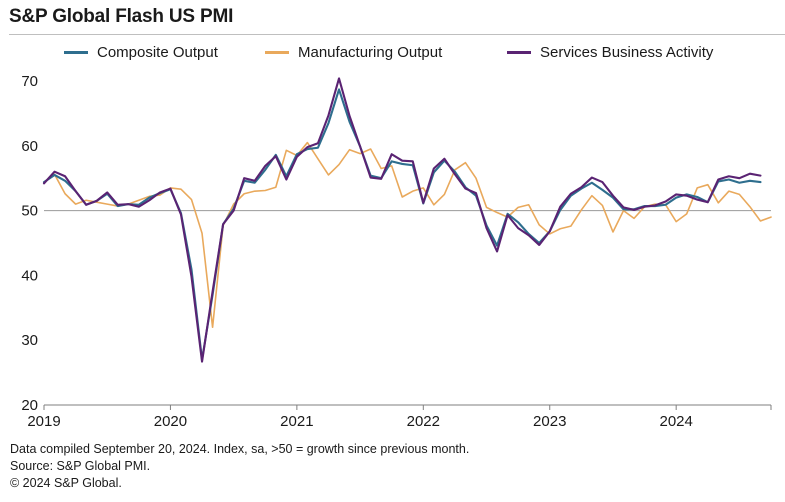 This screenshot has height=502, width=785. Describe the element at coordinates (76, 52) in the screenshot. I see `legend-swatch-composite` at that location.